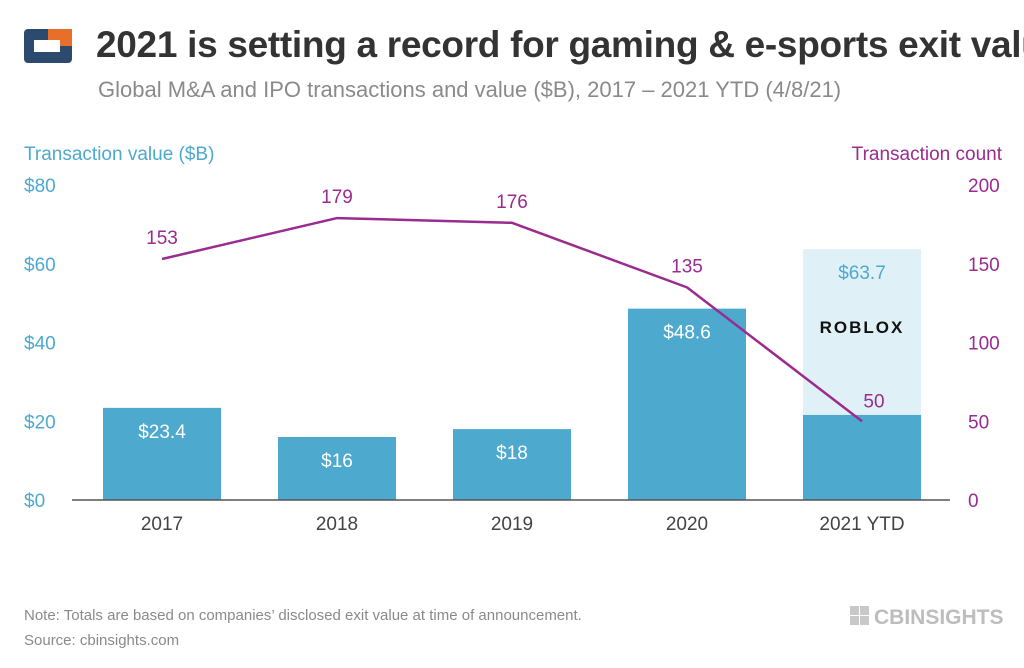  Describe the element at coordinates (162, 524) in the screenshot. I see `x-tick-label: 2017` at that location.